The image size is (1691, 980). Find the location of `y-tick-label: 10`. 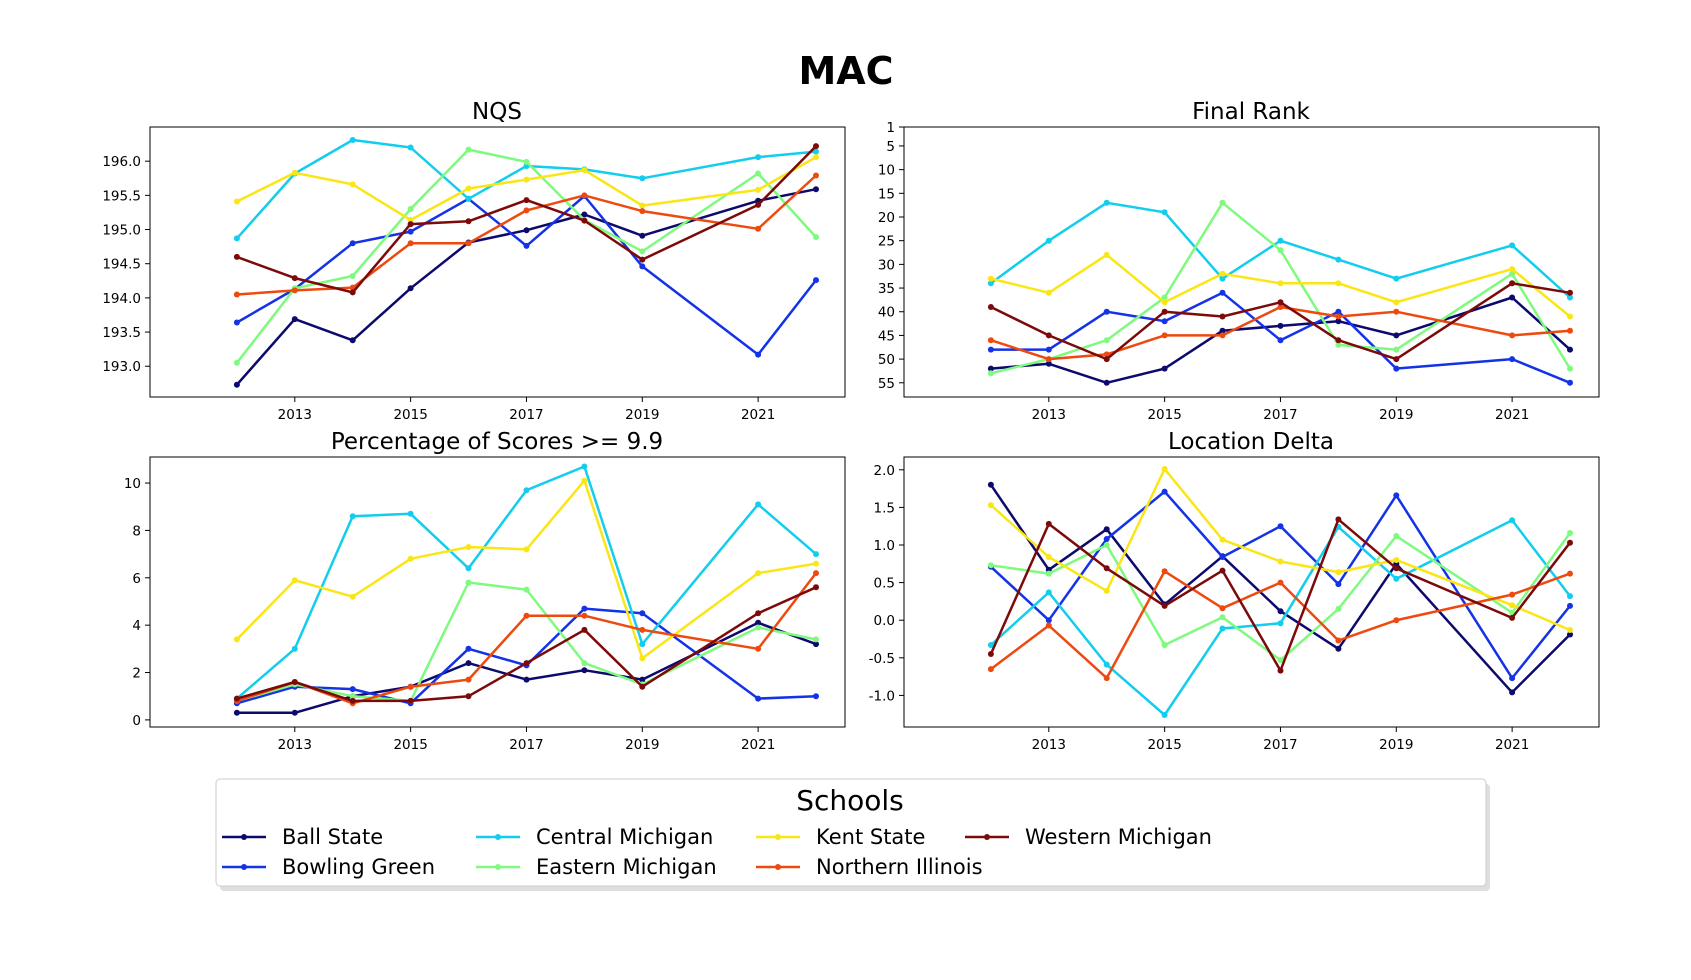

y-tick-label: 10 is located at coordinates (886, 171).